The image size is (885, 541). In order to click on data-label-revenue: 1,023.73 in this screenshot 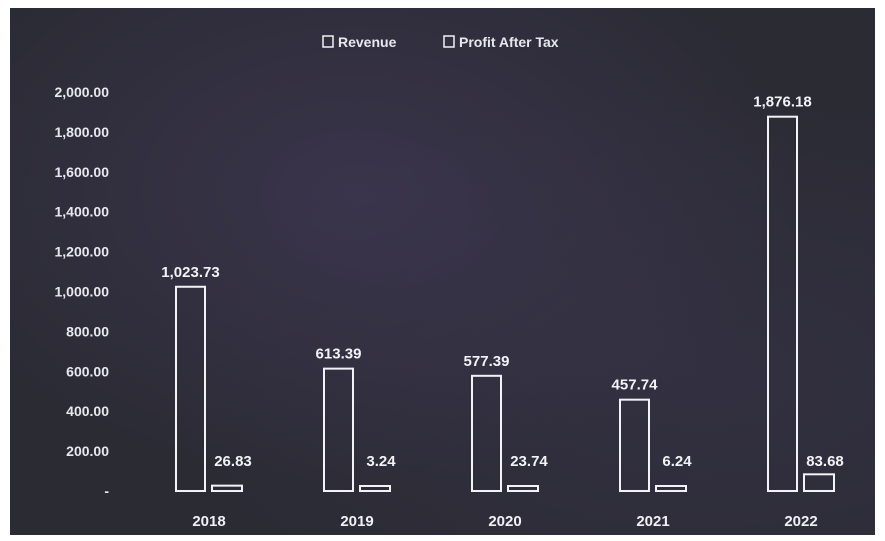, I will do `click(190, 272)`.